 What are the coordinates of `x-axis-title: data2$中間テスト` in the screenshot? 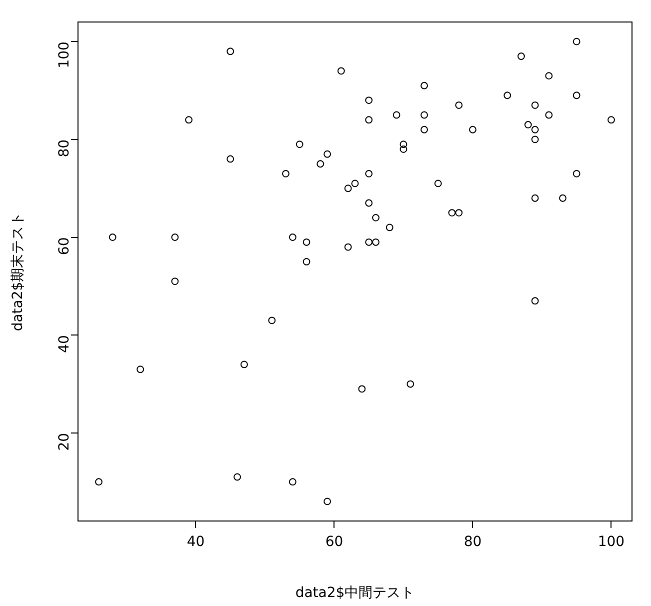 It's located at (355, 593).